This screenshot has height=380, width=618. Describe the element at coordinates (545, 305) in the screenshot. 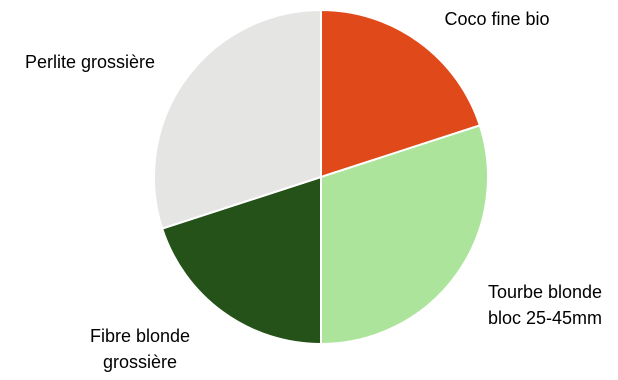

I see `pie-slice-label-2: Tourbe blonde bloc 25-45mm` at that location.